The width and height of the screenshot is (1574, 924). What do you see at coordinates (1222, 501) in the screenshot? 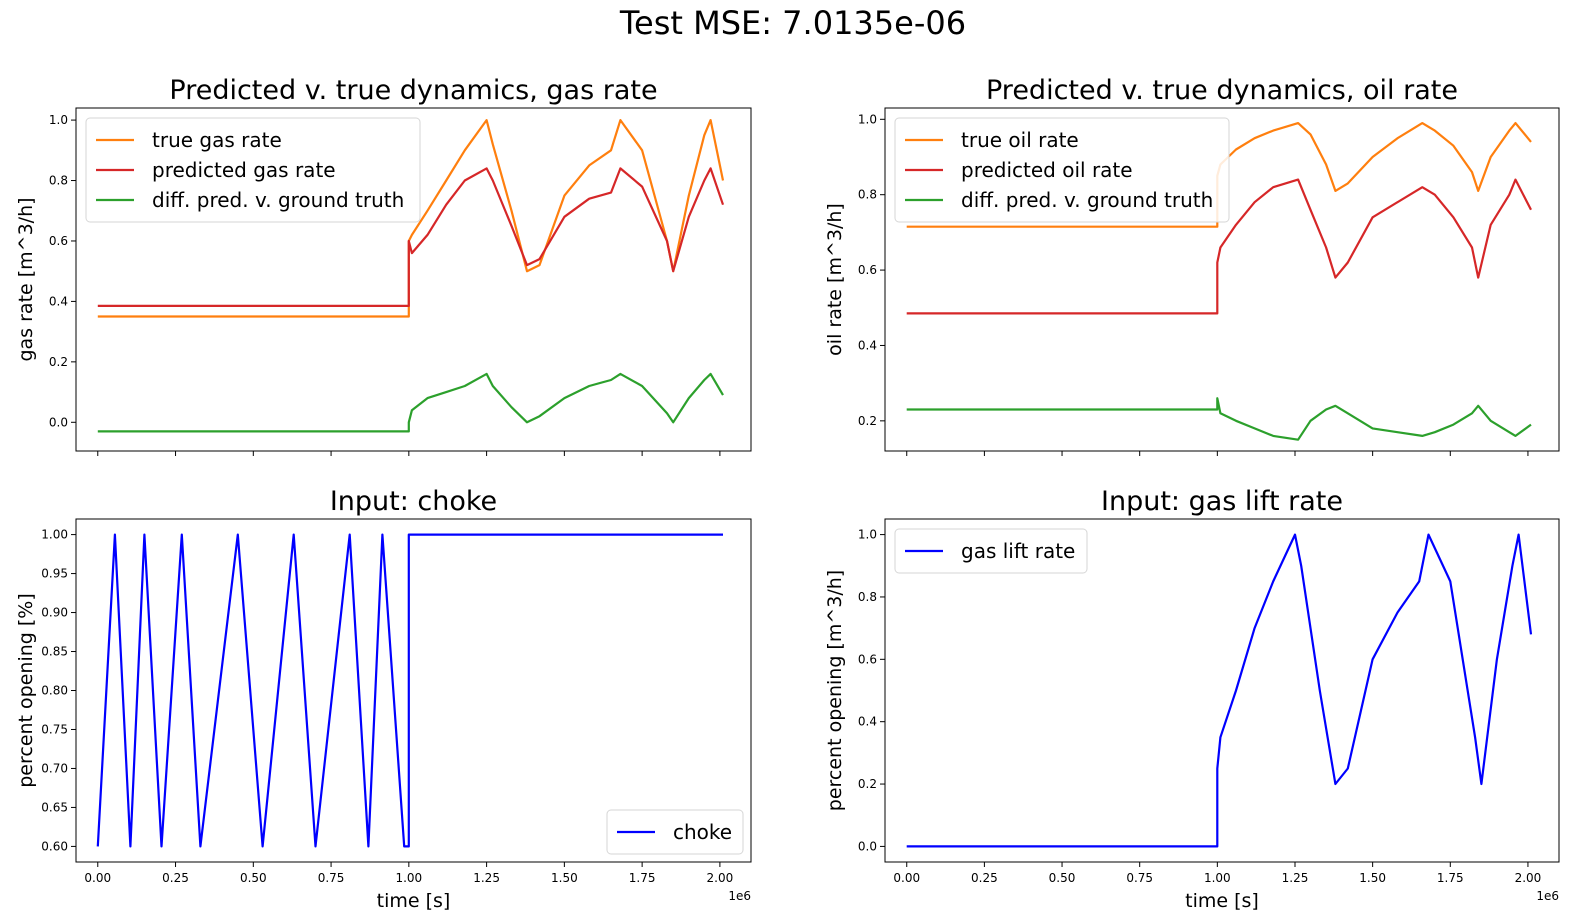
I see `chart-title: Input: gas lift rate` at bounding box center [1222, 501].